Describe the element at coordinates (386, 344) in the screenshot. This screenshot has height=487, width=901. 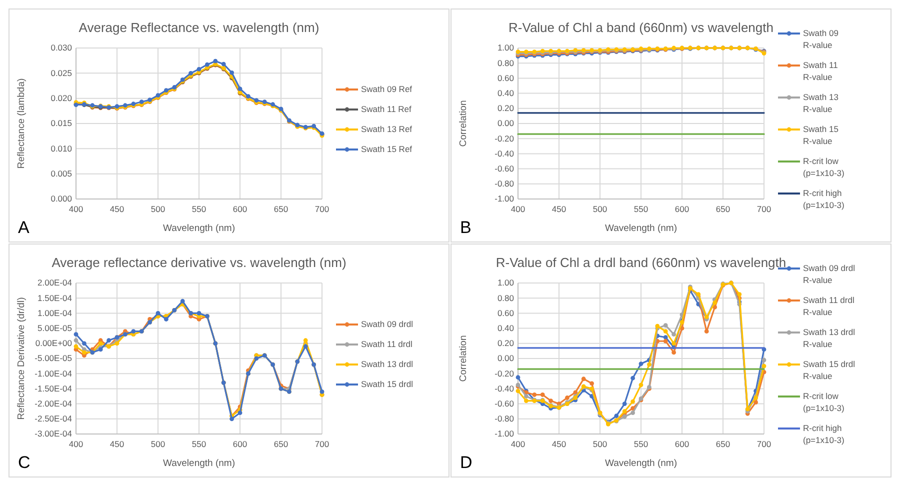
I see `legend-label: Swath 11 drdl` at that location.